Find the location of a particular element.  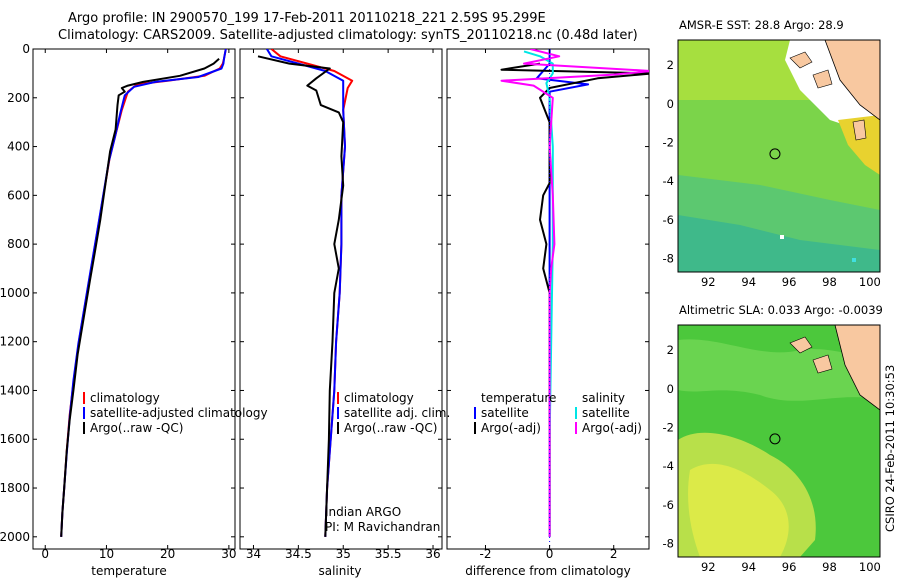

x-tick-label: 2 is located at coordinates (614, 554).